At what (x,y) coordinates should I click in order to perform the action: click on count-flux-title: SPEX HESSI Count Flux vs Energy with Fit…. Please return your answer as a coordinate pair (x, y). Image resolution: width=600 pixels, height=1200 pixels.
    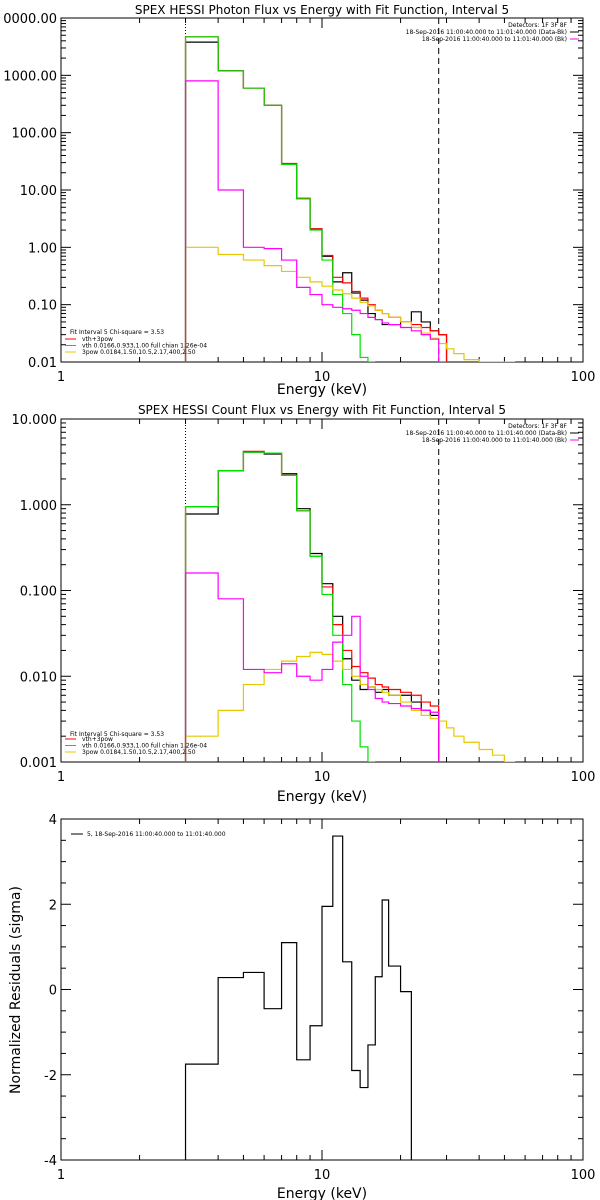
    Looking at the image, I should click on (322, 410).